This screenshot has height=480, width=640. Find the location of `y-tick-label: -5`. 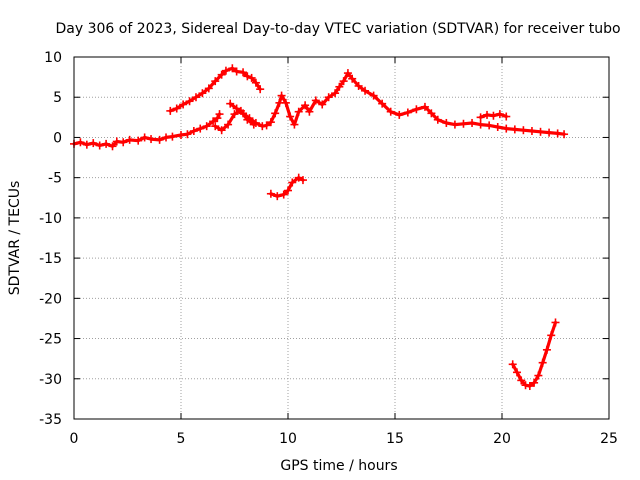

y-tick-label: -5 is located at coordinates (55, 179).